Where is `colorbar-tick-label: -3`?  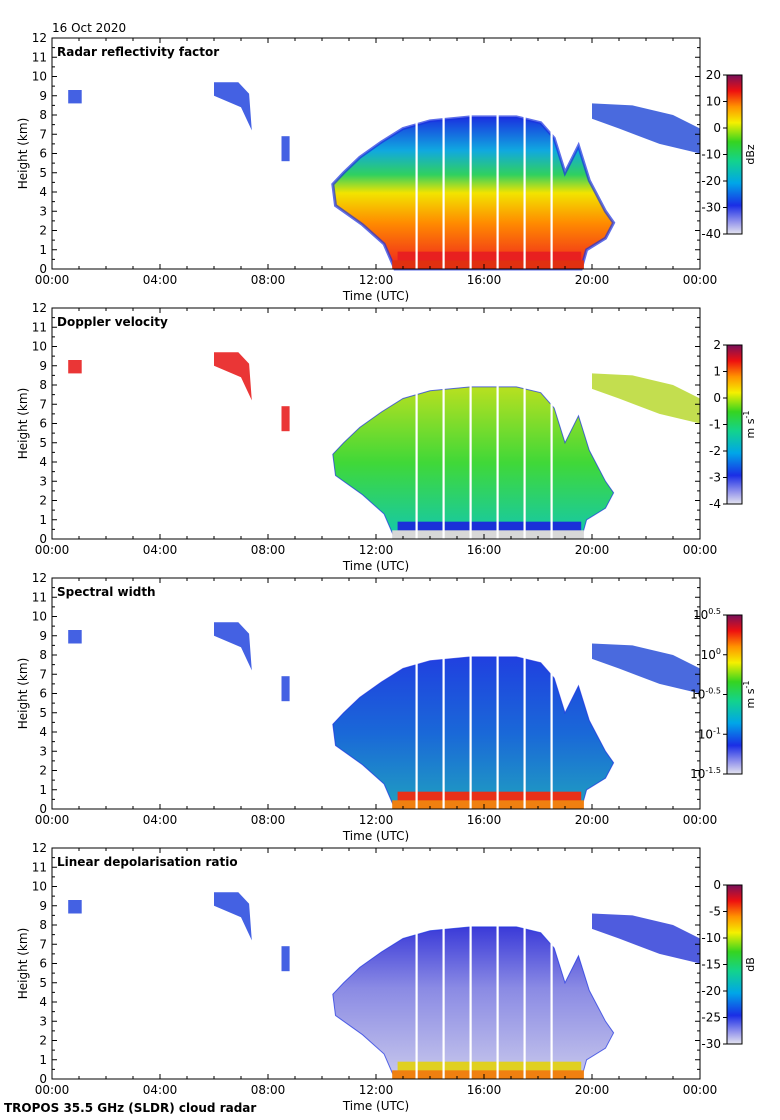 colorbar-tick-label: -3 is located at coordinates (715, 478).